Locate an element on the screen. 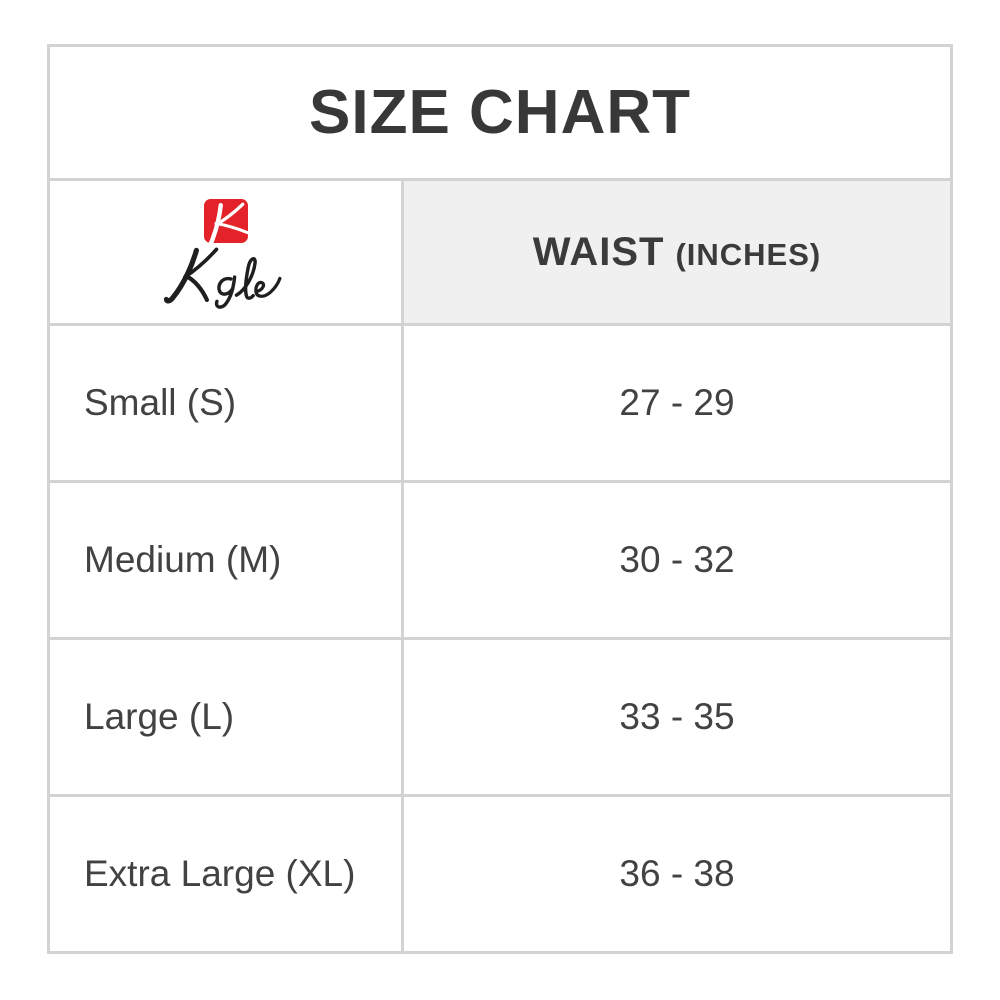 The height and width of the screenshot is (1000, 1000). table-row-medium-size-cell: Medium (M) is located at coordinates (225, 558).